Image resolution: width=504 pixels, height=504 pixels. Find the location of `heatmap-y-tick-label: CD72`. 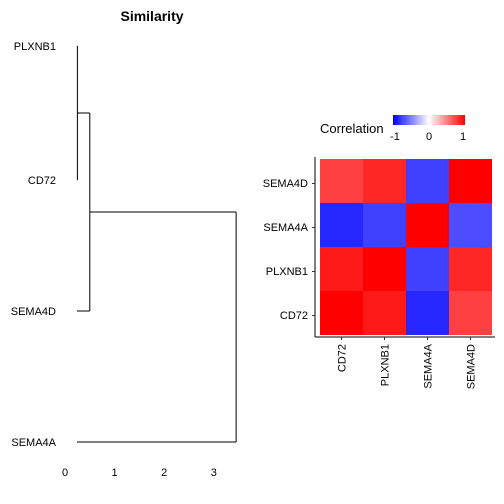

heatmap-y-tick-label: CD72 is located at coordinates (294, 316).